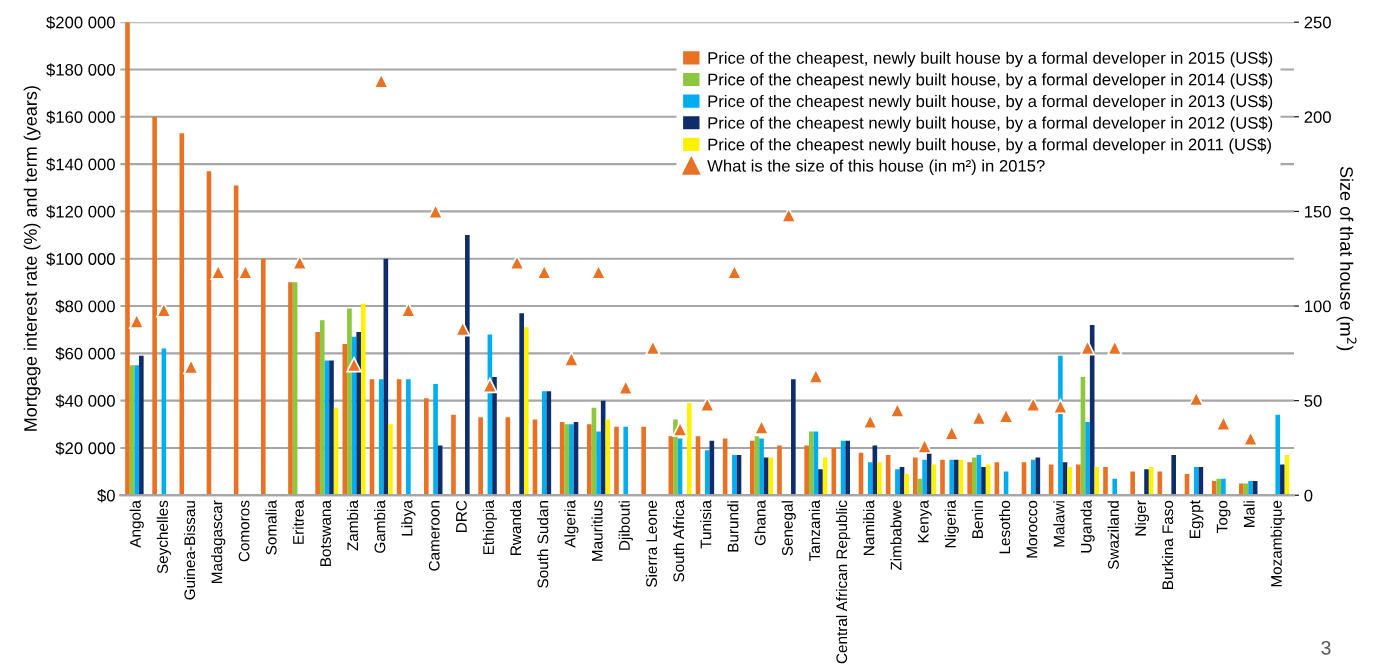  What do you see at coordinates (1032, 529) in the screenshot?
I see `x-tick-label: Morocco` at bounding box center [1032, 529].